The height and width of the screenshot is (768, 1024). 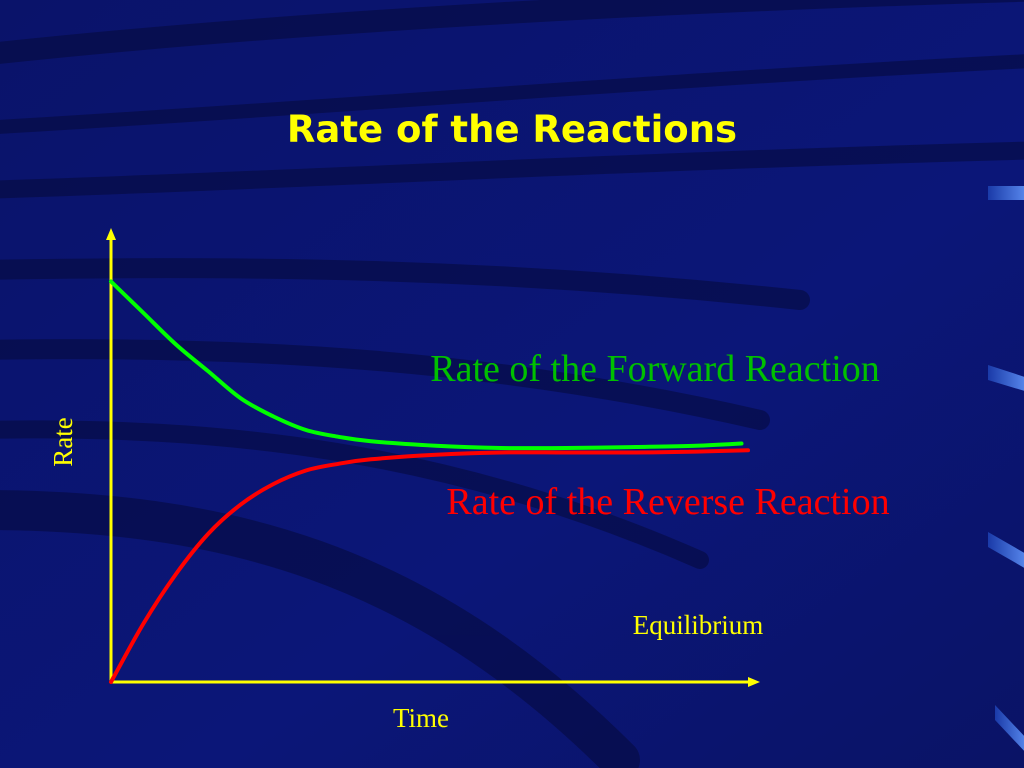 What do you see at coordinates (667, 502) in the screenshot?
I see `series-label-reverse: Rate of the Reverse Reaction` at bounding box center [667, 502].